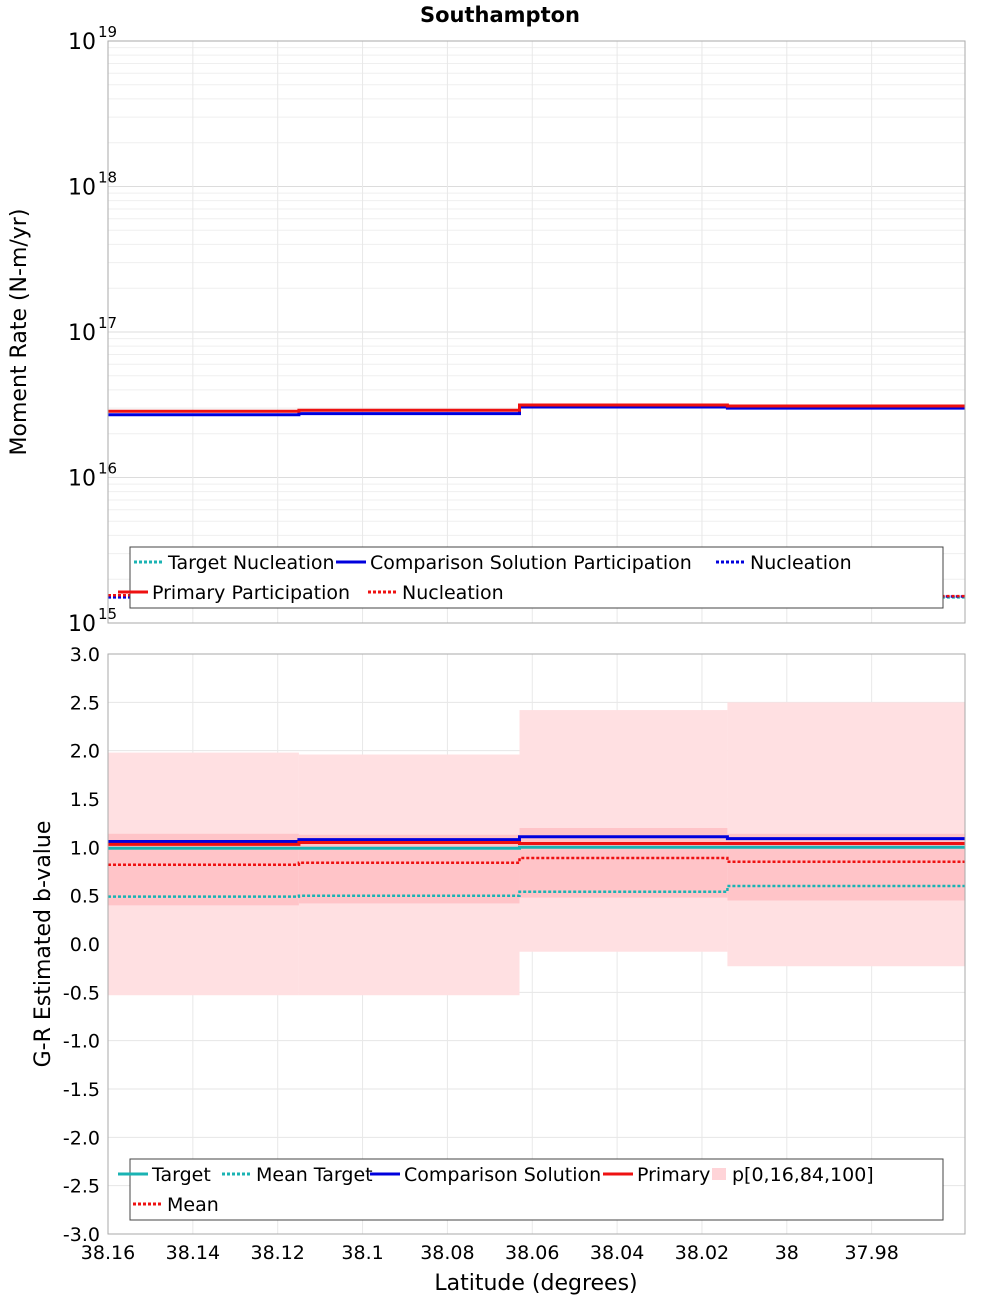  I want to click on moment-rate-legend-label: Comparison Solution Participation, so click(531, 563).